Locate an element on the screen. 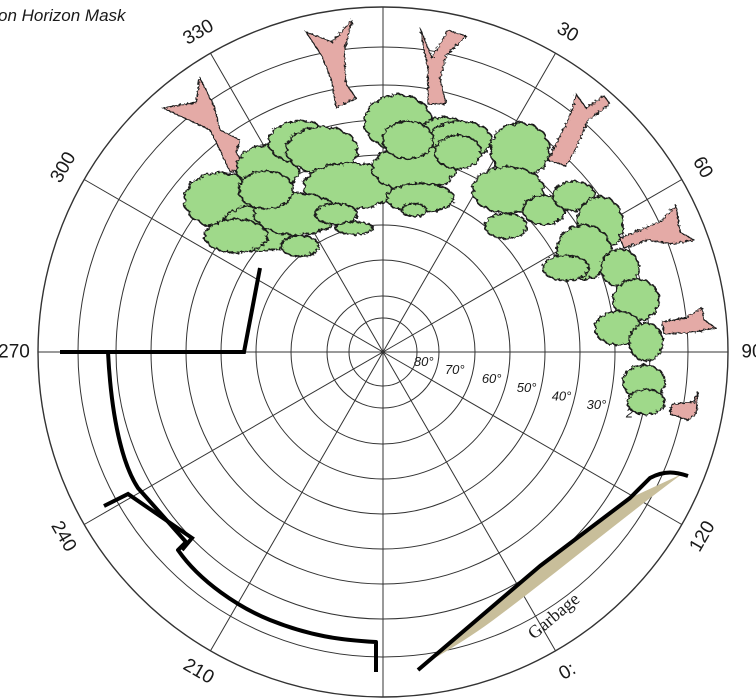 The width and height of the screenshot is (756, 699). azimuth-label: 0: is located at coordinates (567, 672).